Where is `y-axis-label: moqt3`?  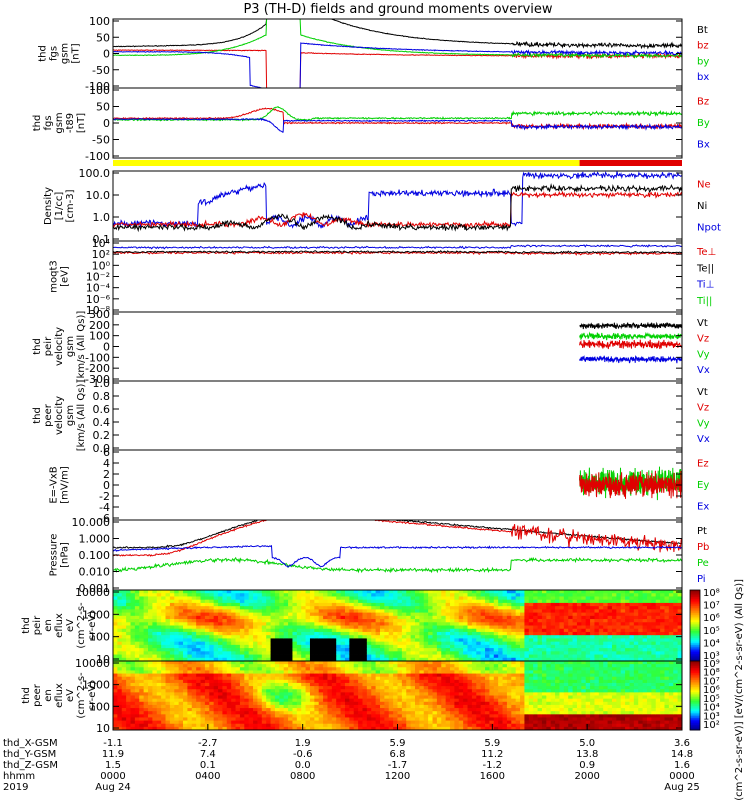
y-axis-label: moqt3 is located at coordinates (54, 276).